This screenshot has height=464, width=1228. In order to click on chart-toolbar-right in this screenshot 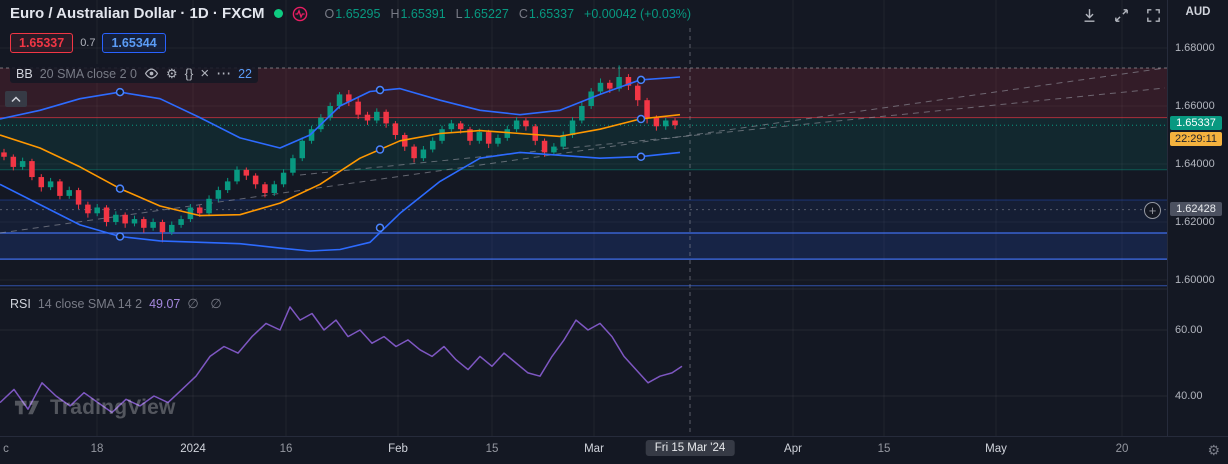, I will do `click(1121, 15)`.